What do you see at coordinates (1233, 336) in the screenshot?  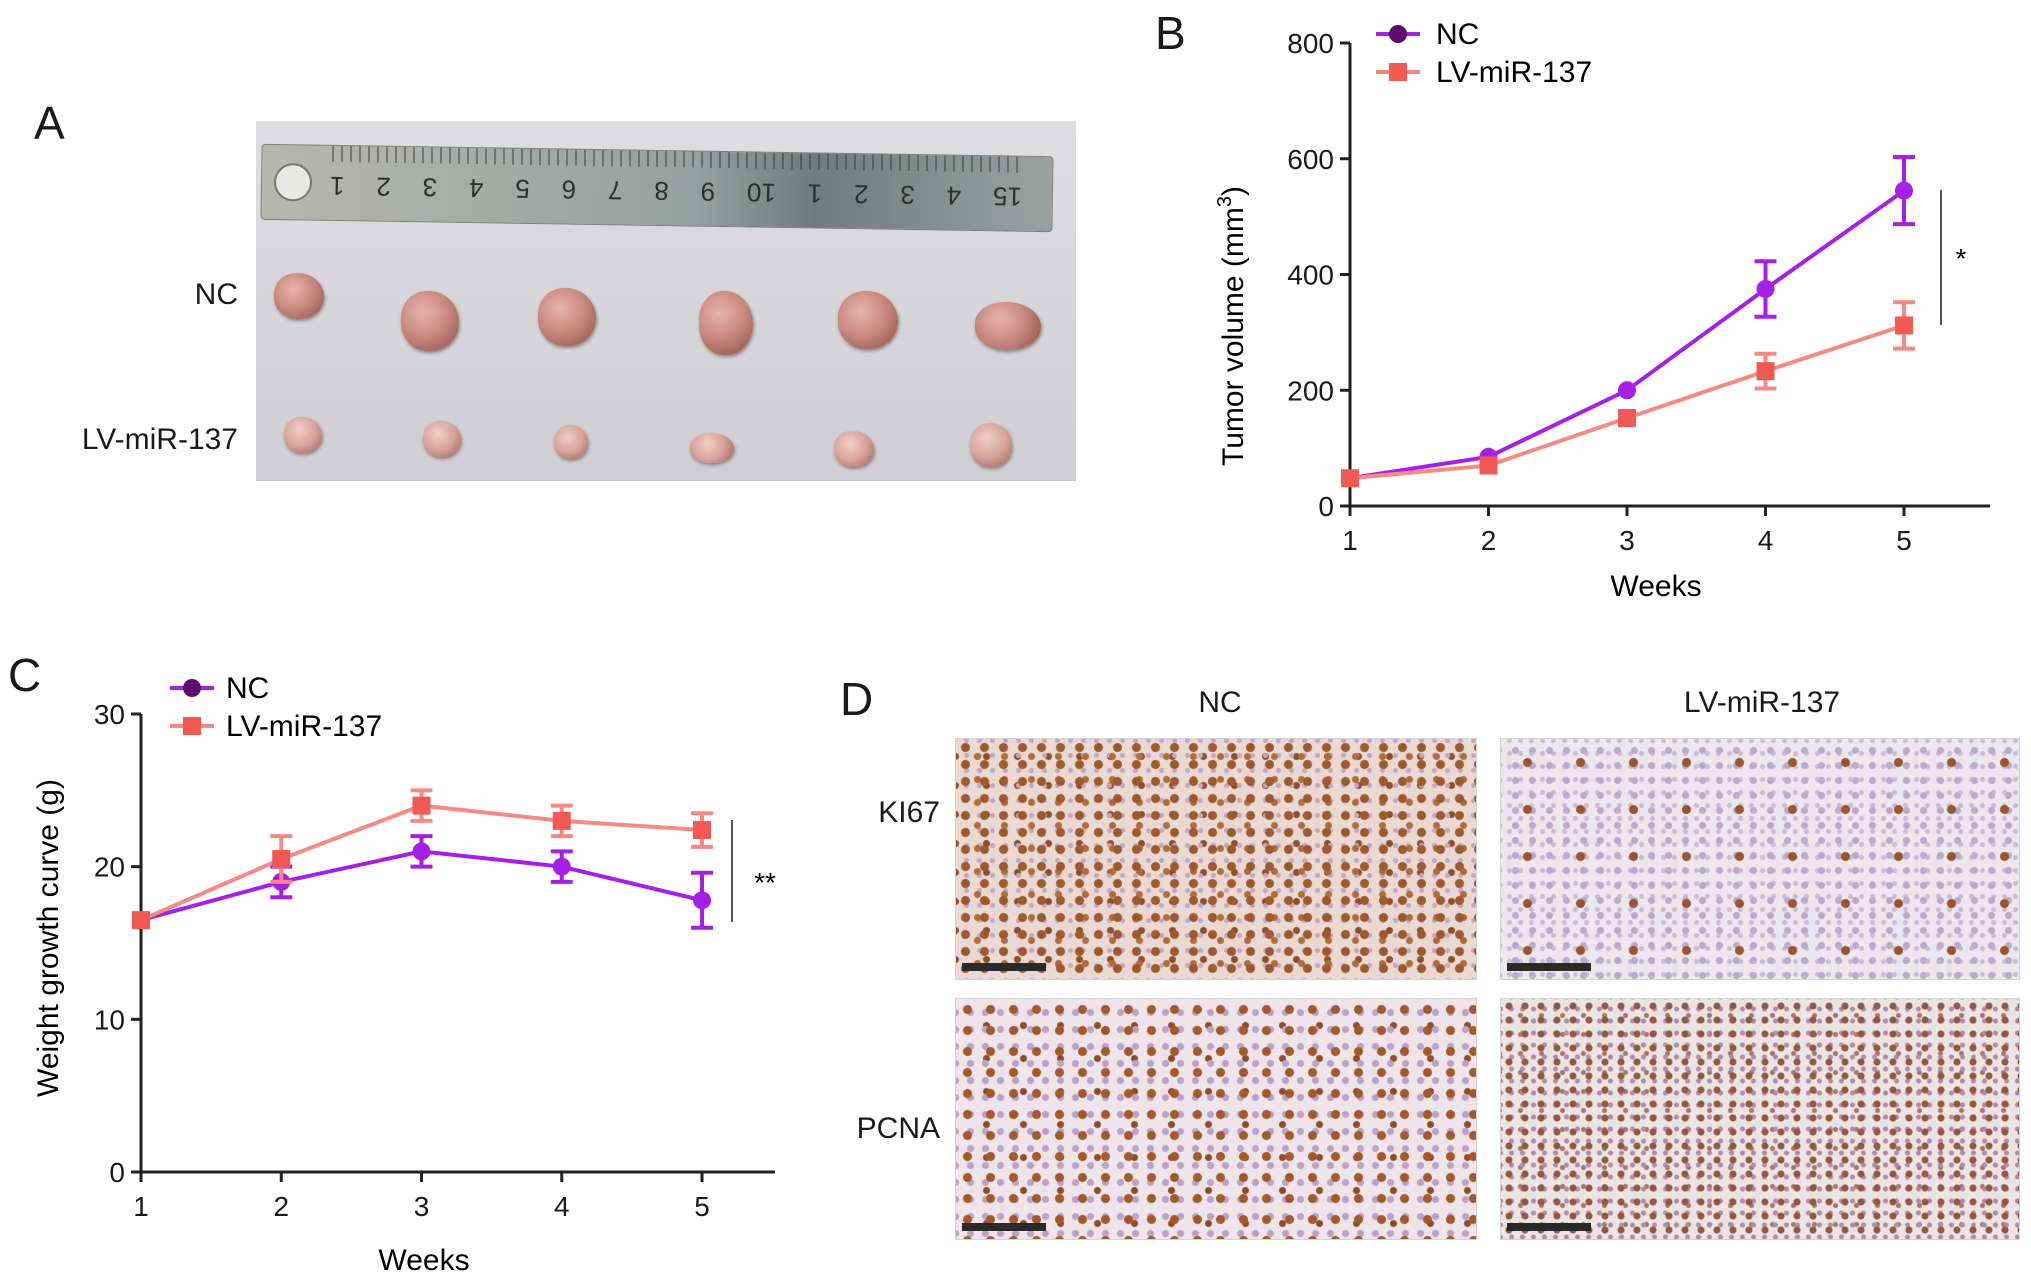 I see `chart-b-ylabel-main: Tumor volume (mm` at bounding box center [1233, 336].